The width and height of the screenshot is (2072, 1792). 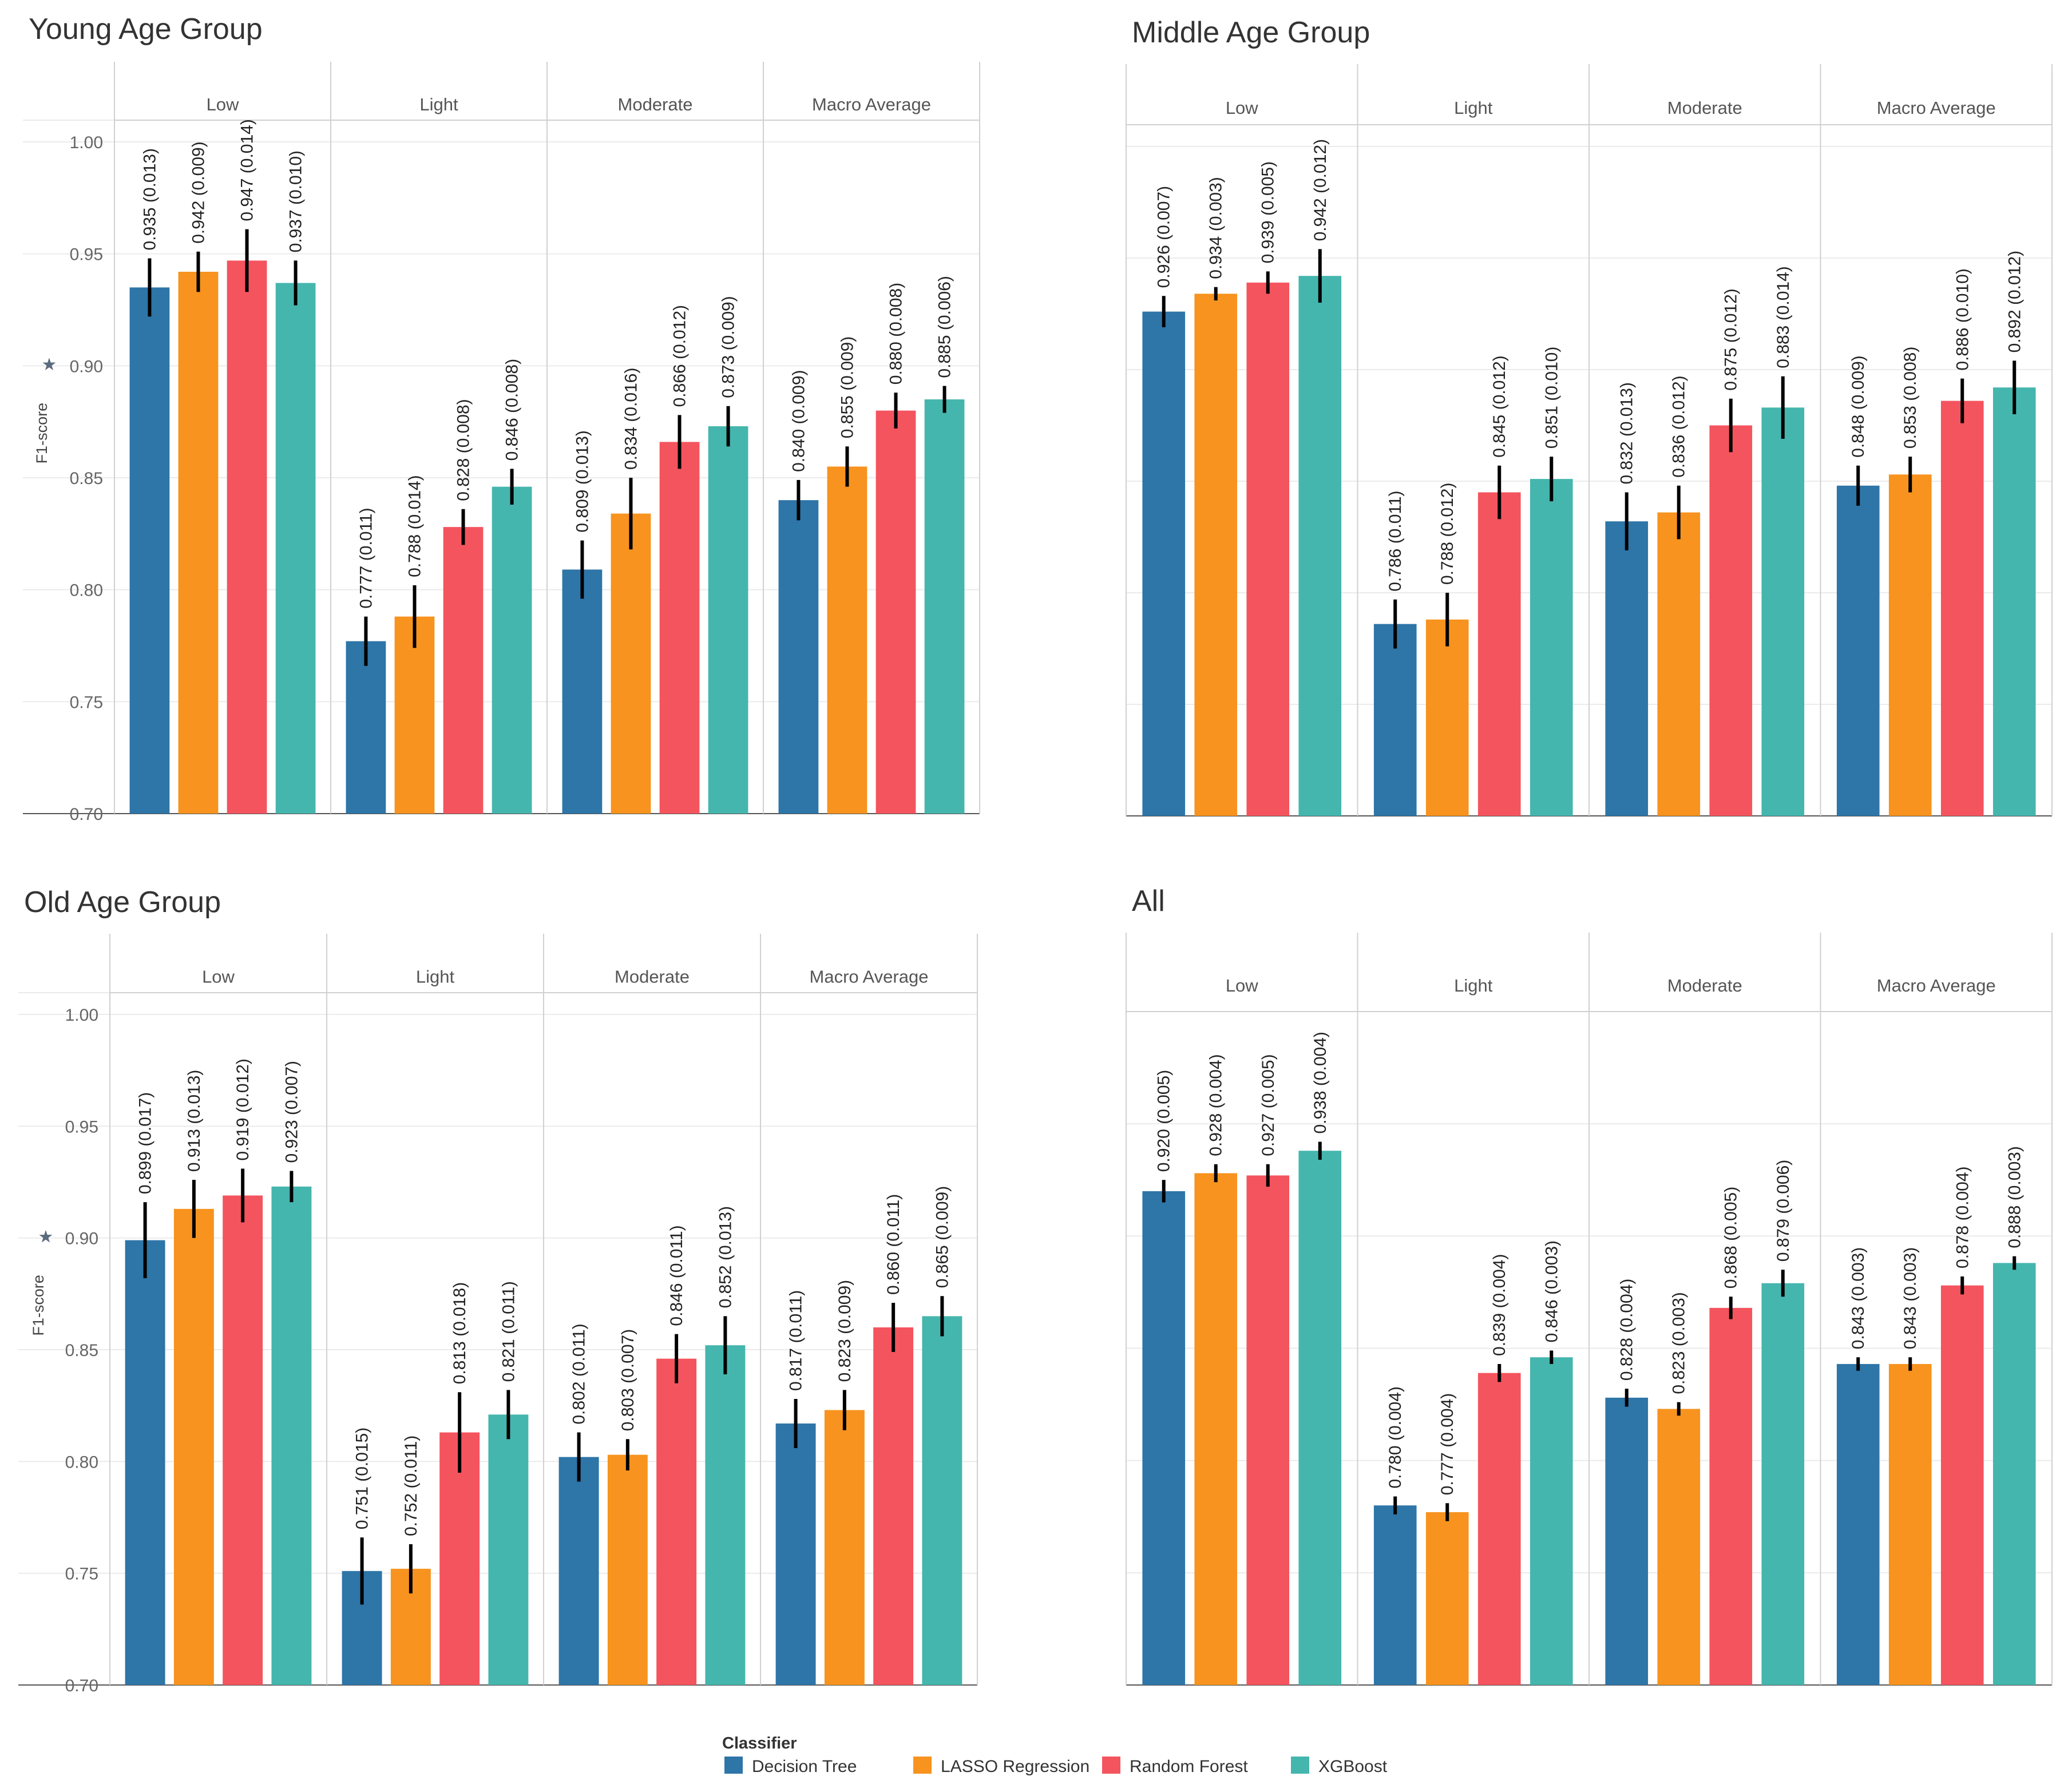 What do you see at coordinates (247, 170) in the screenshot?
I see `data-label: 0.947 (0.014)` at bounding box center [247, 170].